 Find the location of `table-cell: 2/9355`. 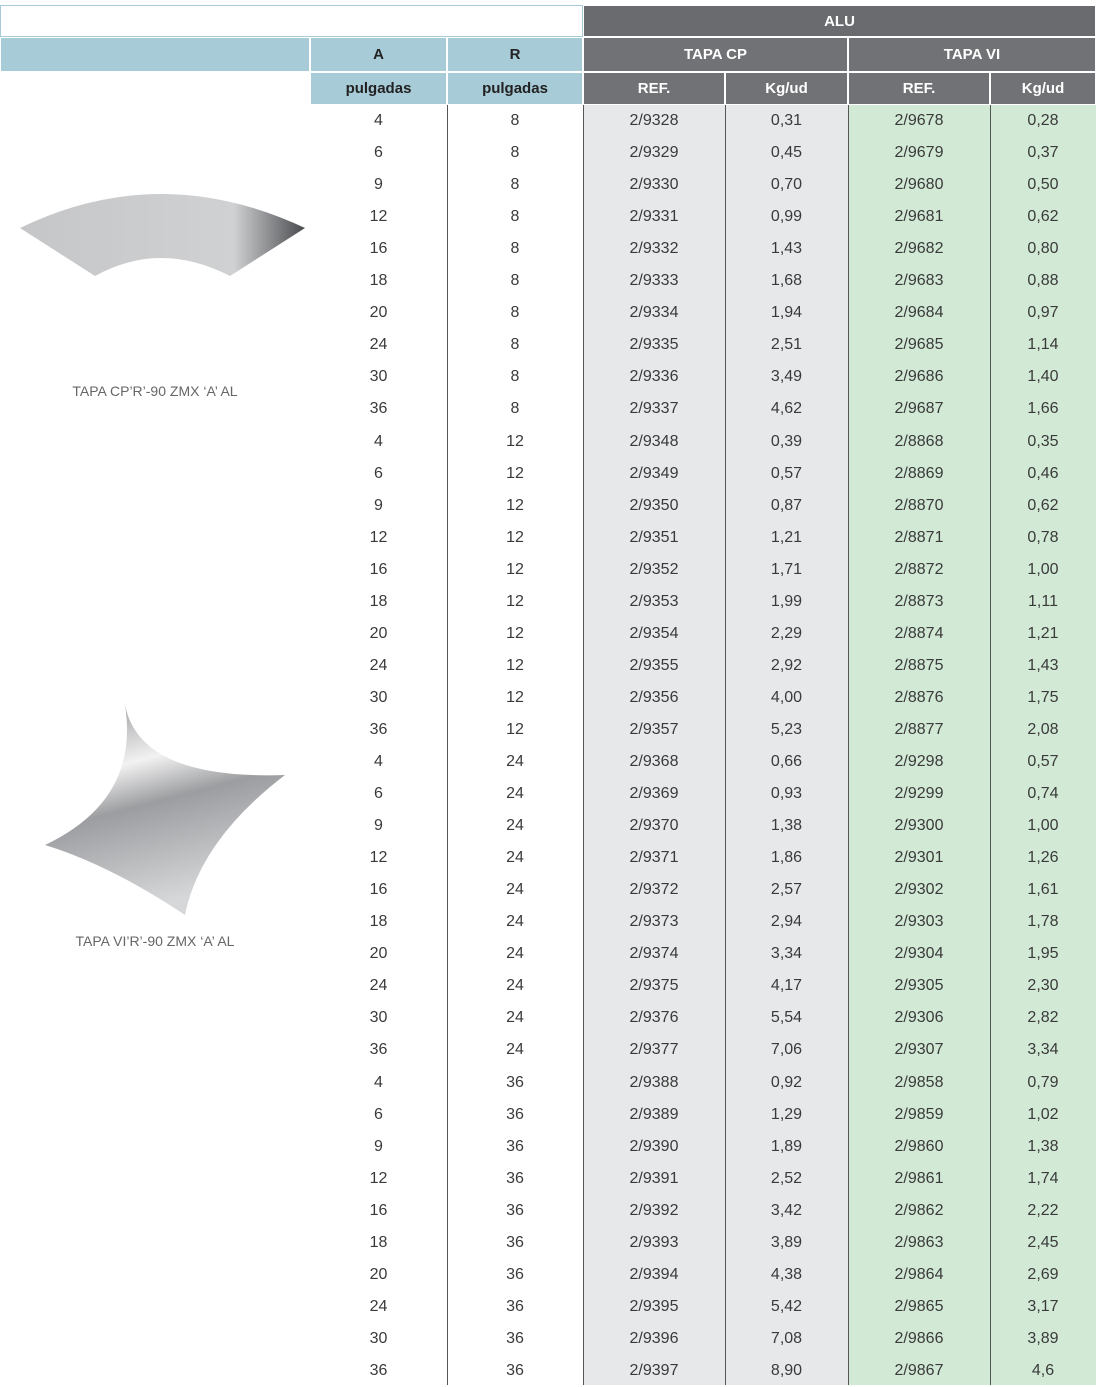

table-cell: 2/9355 is located at coordinates (654, 665).